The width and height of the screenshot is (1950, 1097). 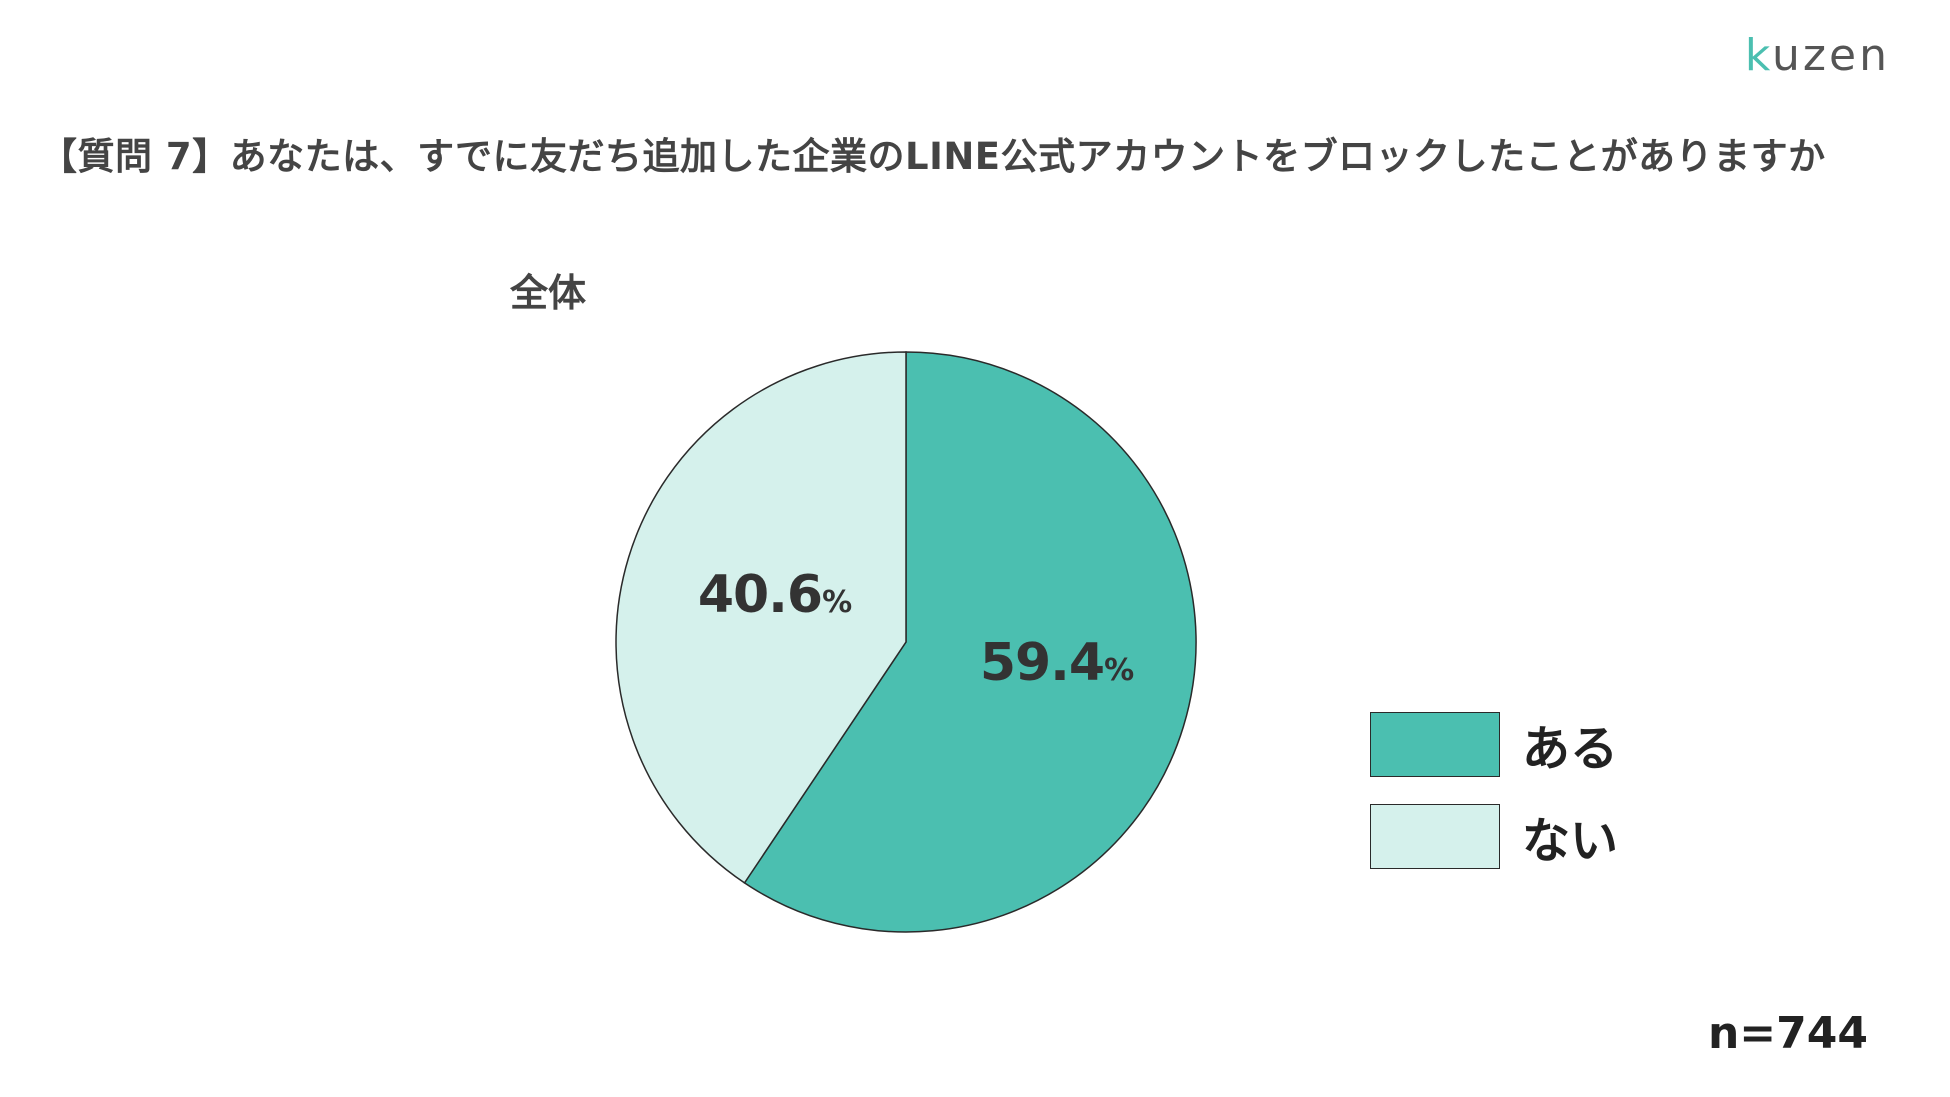 What do you see at coordinates (1831, 55) in the screenshot?
I see `logo-rest: uzen` at bounding box center [1831, 55].